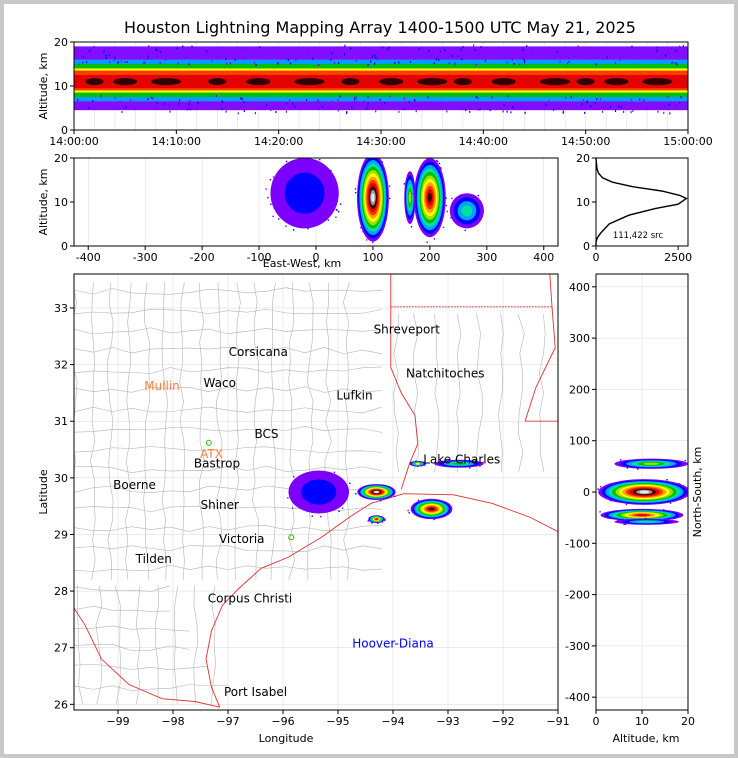 This screenshot has height=758, width=738. I want to click on ew-cell-4-speck, so click(451, 198).